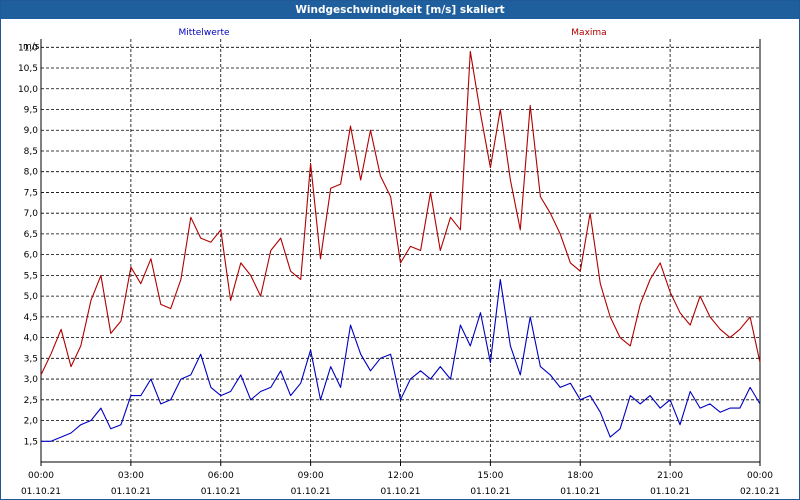  I want to click on y-tick-label: 10,0, so click(28, 90).